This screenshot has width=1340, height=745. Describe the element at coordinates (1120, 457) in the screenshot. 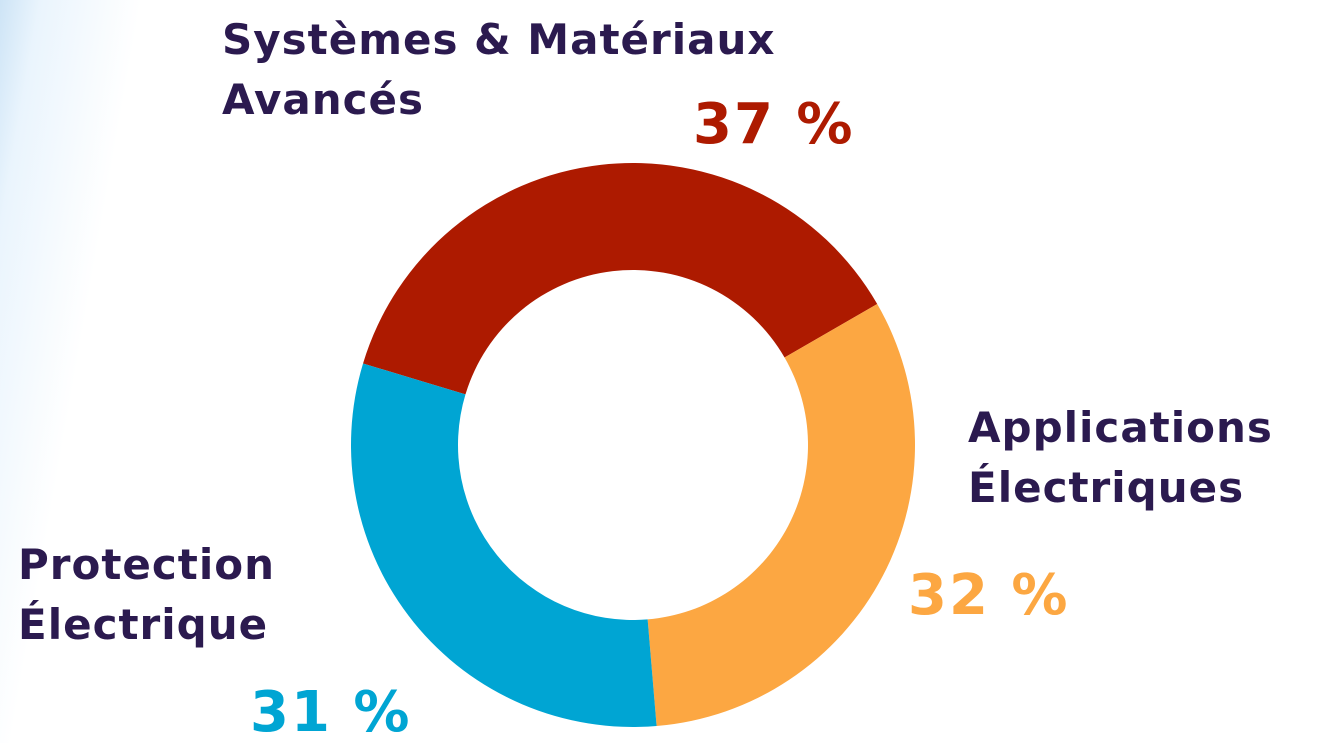

I see `category-label: Applications Électriques` at that location.